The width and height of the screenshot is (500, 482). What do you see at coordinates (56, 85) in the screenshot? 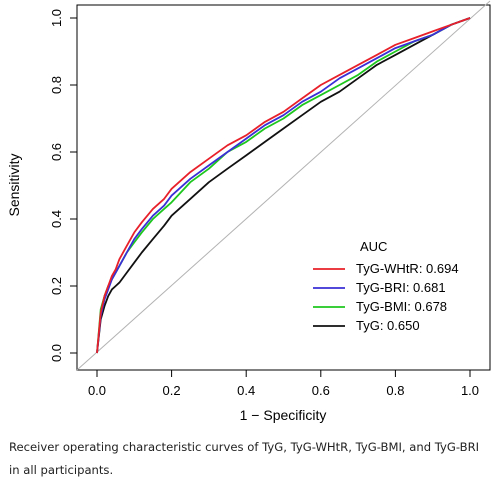
I see `y-tick-label: 0.8` at bounding box center [56, 85].